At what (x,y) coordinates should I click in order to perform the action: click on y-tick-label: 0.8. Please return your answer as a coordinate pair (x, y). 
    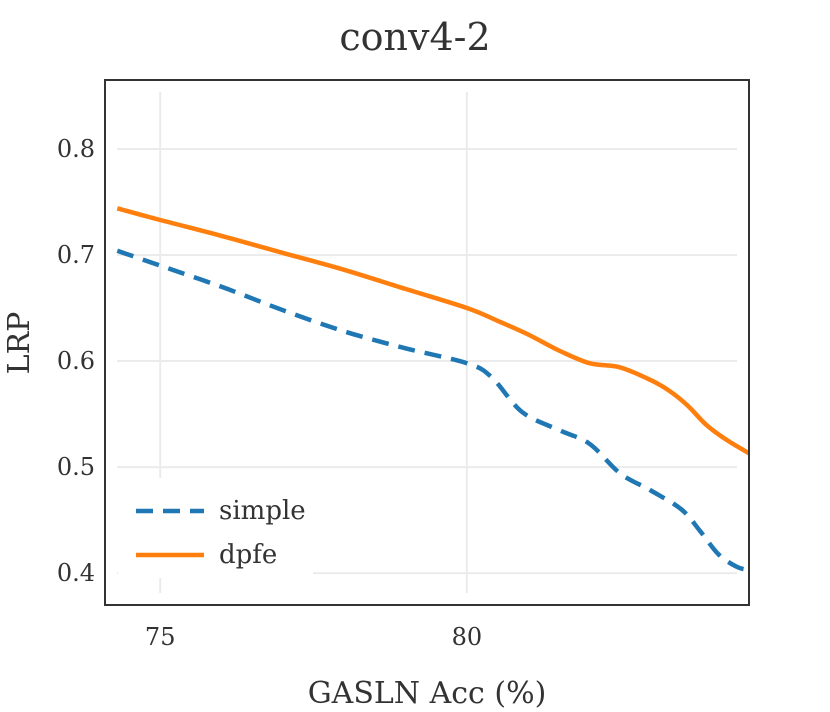
    Looking at the image, I should click on (76, 149).